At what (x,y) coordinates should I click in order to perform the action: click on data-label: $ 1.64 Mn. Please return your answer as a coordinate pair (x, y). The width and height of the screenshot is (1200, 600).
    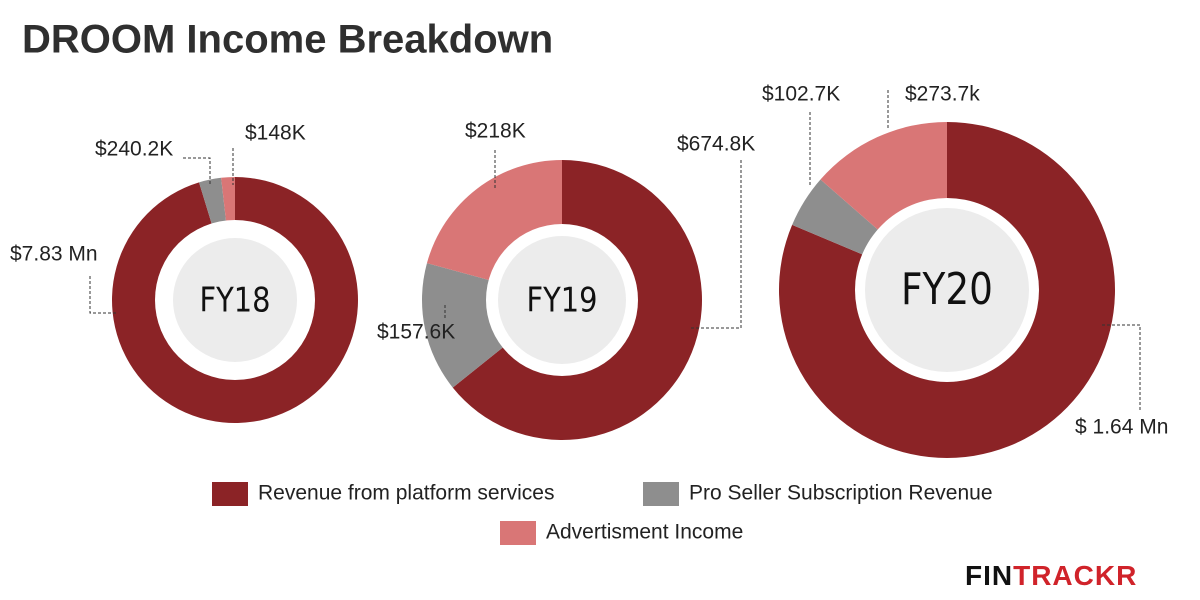
    Looking at the image, I should click on (1121, 427).